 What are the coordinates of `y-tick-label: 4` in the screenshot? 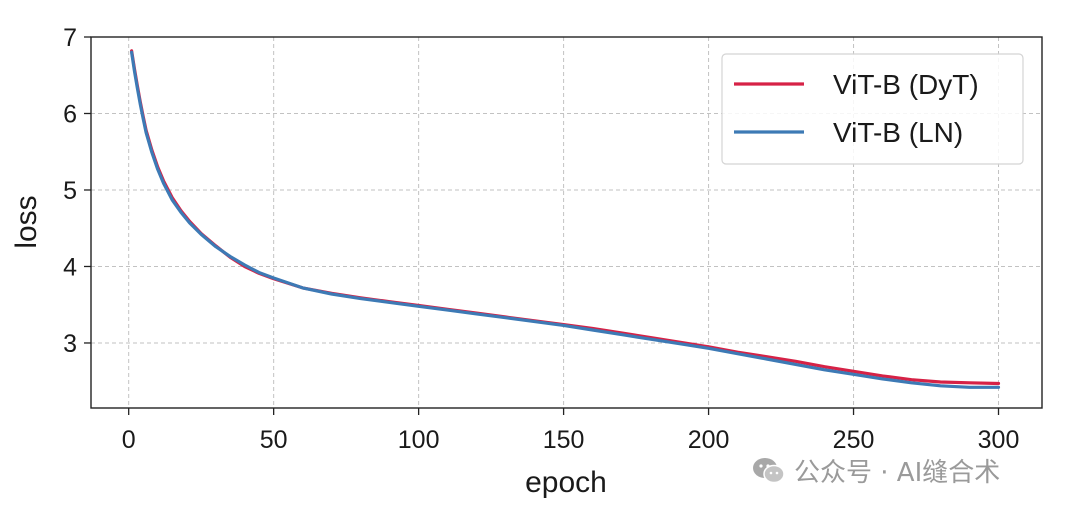 It's located at (70, 267).